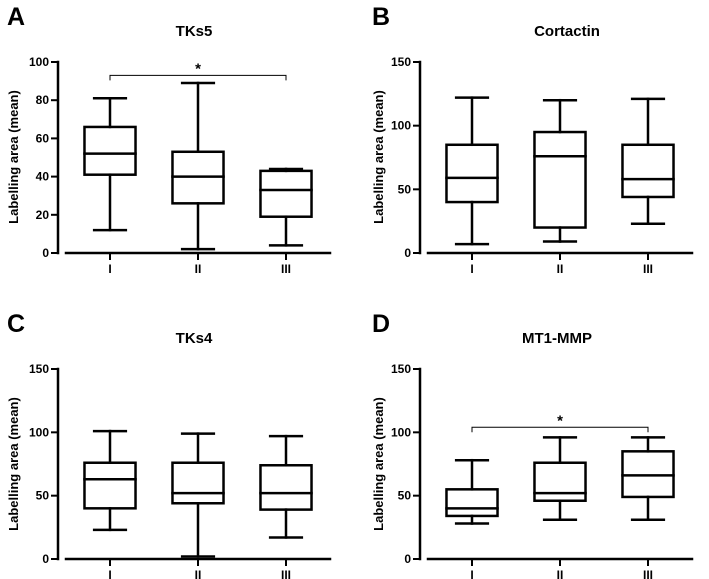  What do you see at coordinates (381, 17) in the screenshot?
I see `panel-letter: B` at bounding box center [381, 17].